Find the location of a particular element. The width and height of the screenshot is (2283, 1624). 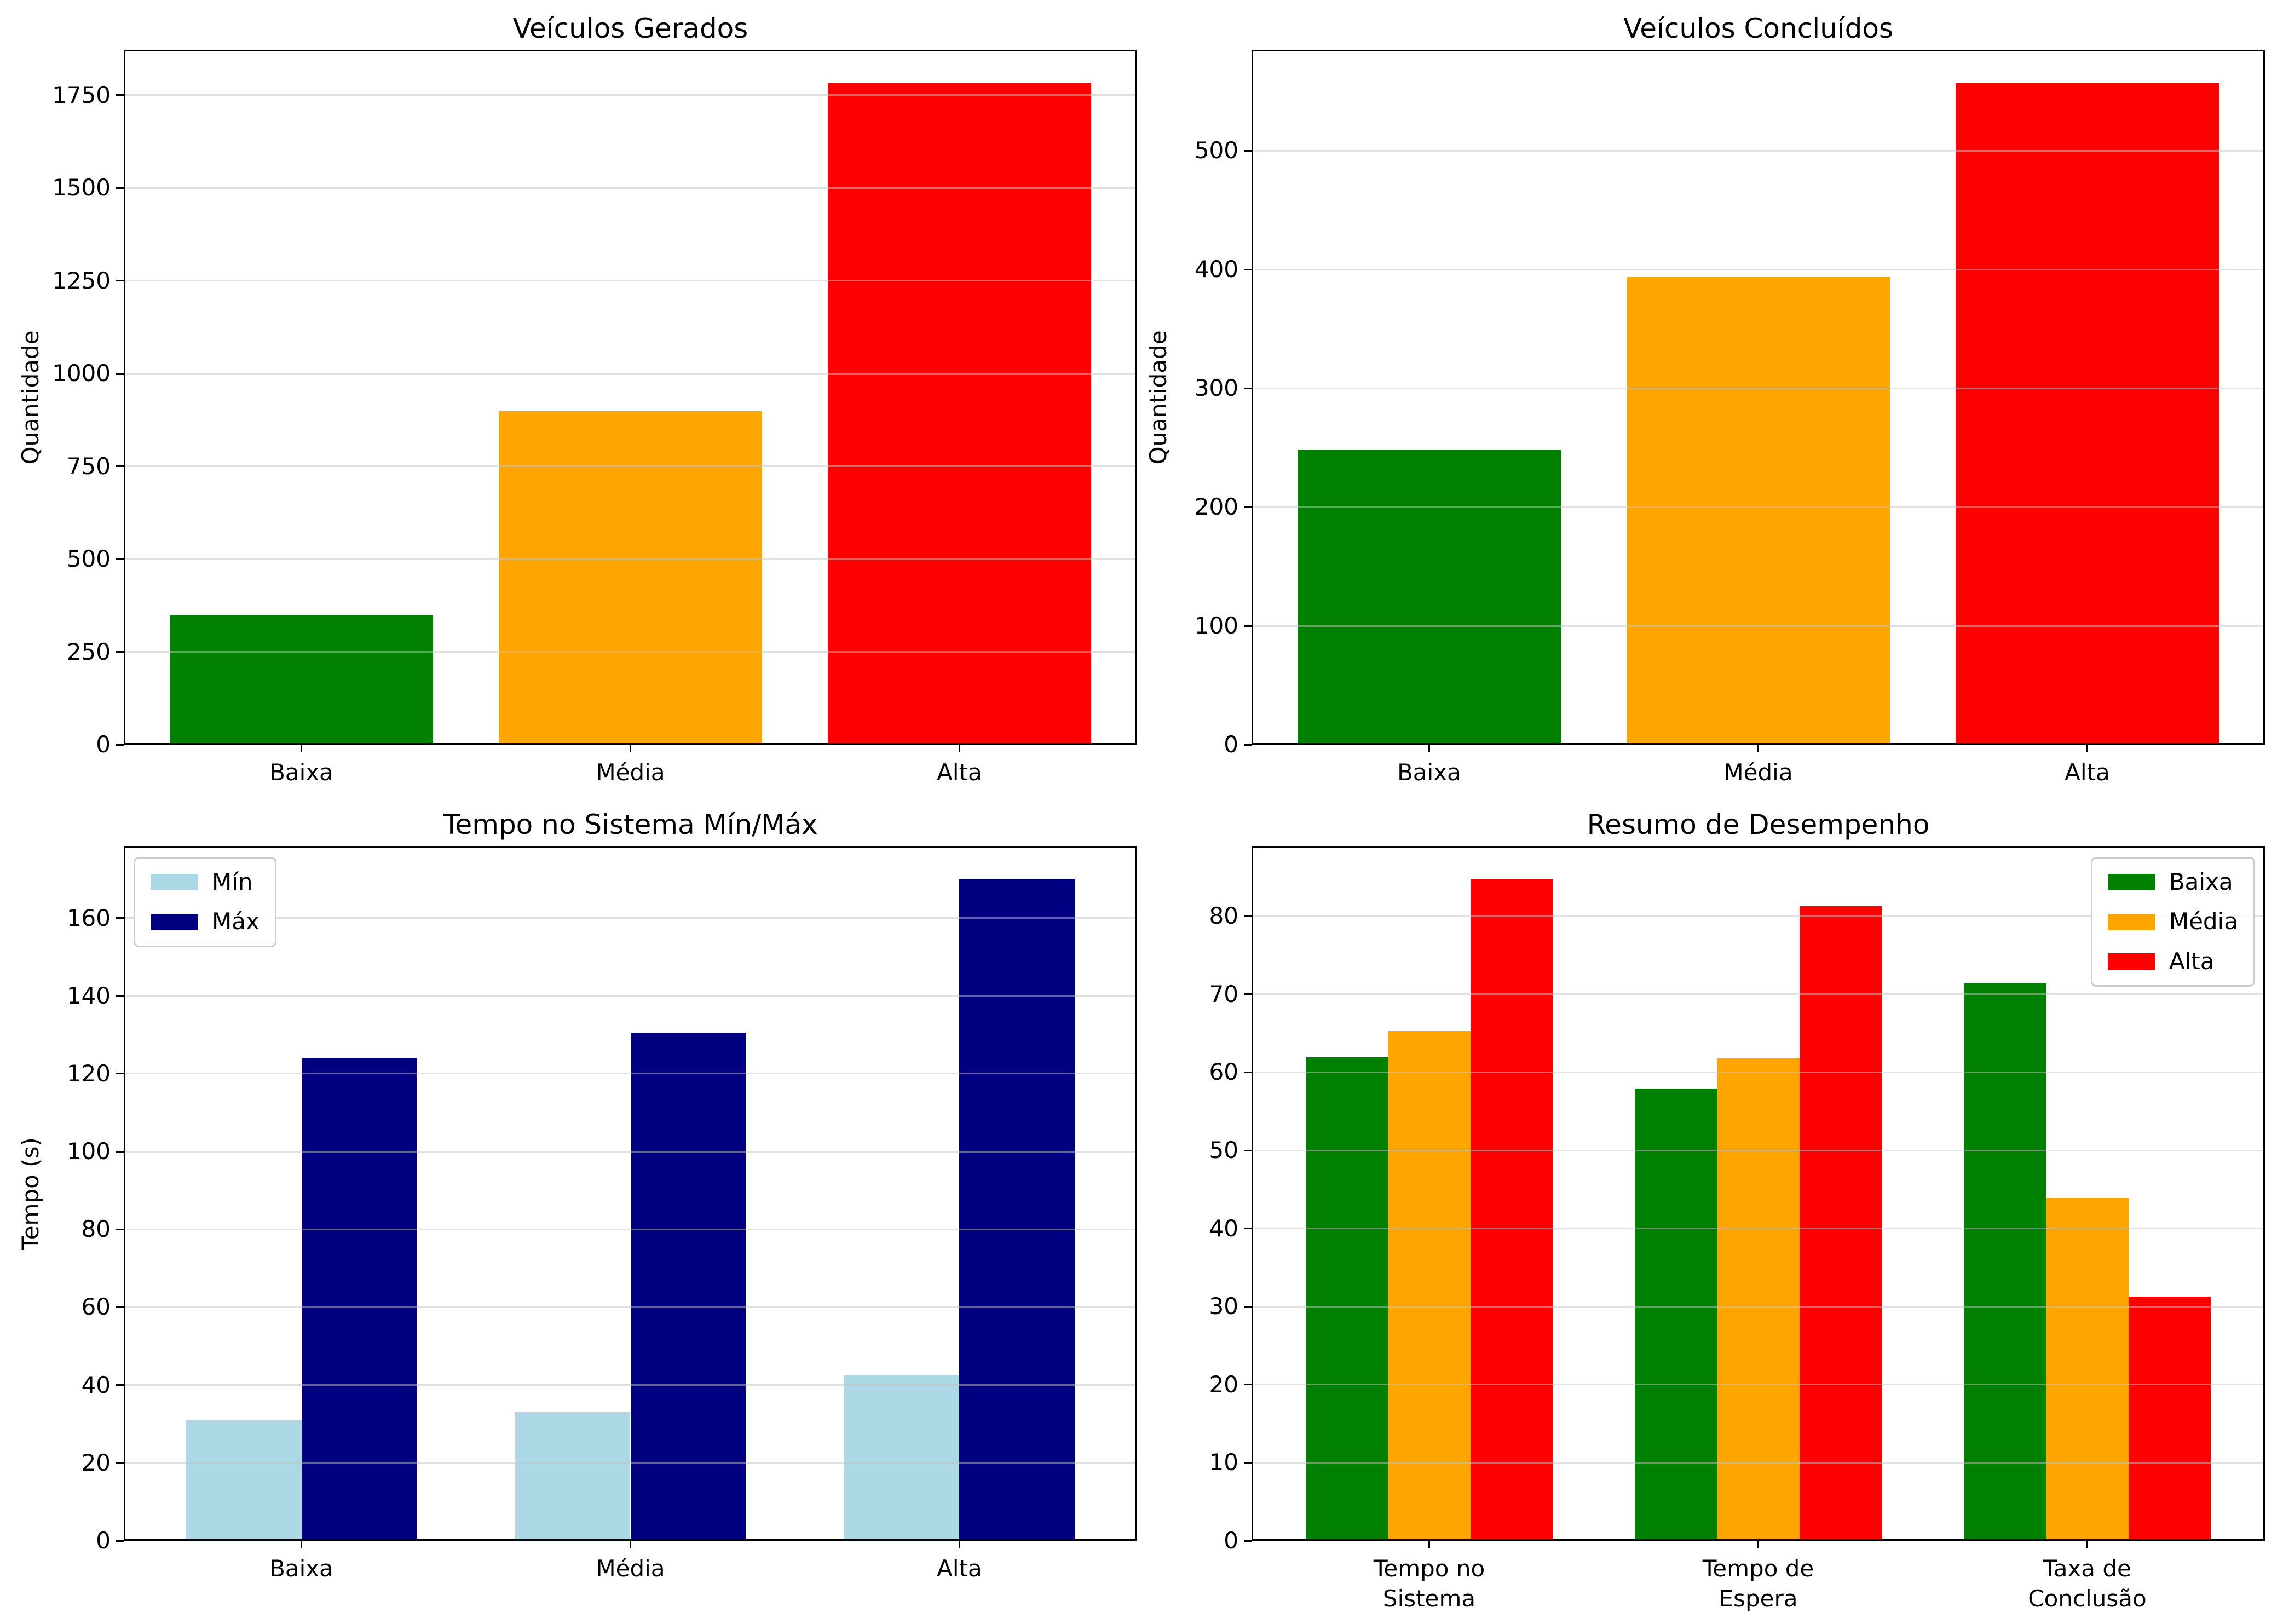

y-tick-label: 50 is located at coordinates (1223, 1151).